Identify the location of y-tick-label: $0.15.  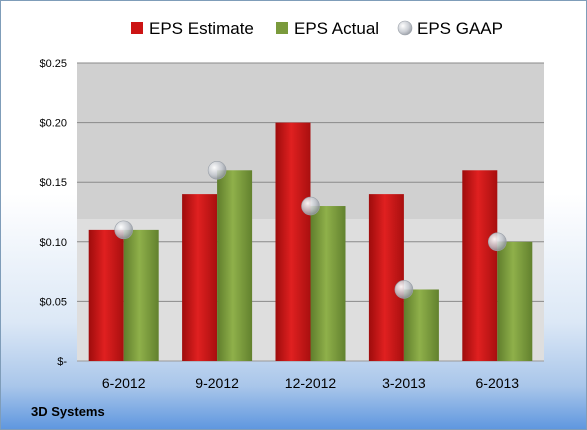
(53, 183).